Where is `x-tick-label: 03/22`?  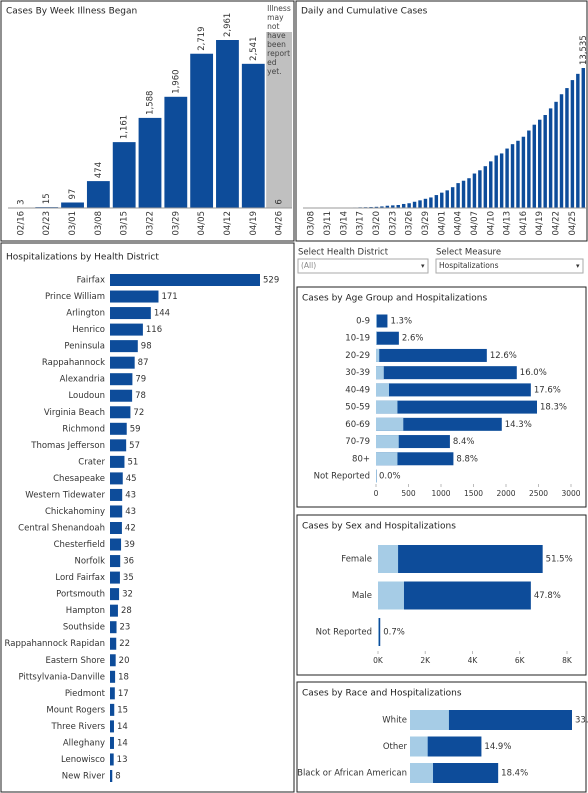
x-tick-label: 03/22 is located at coordinates (151, 223).